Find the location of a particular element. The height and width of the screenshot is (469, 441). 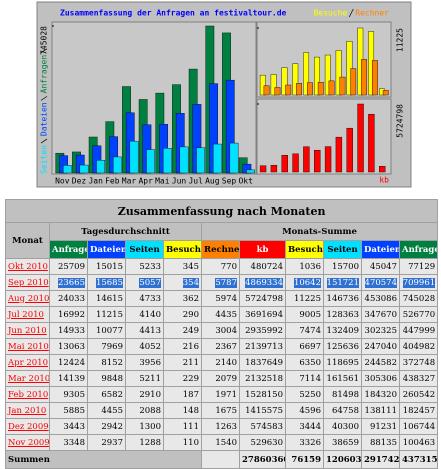

title-row: Zusammenfassung nach Monaten is located at coordinates (221, 211).